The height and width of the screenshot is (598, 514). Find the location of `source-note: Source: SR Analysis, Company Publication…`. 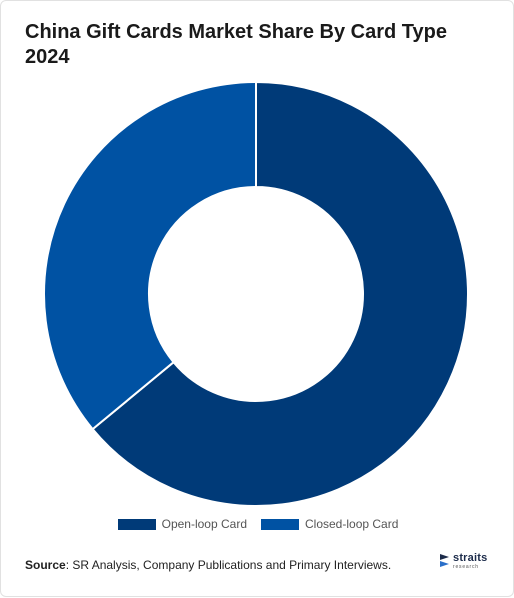

source-note: Source: SR Analysis, Company Publication… is located at coordinates (208, 565).